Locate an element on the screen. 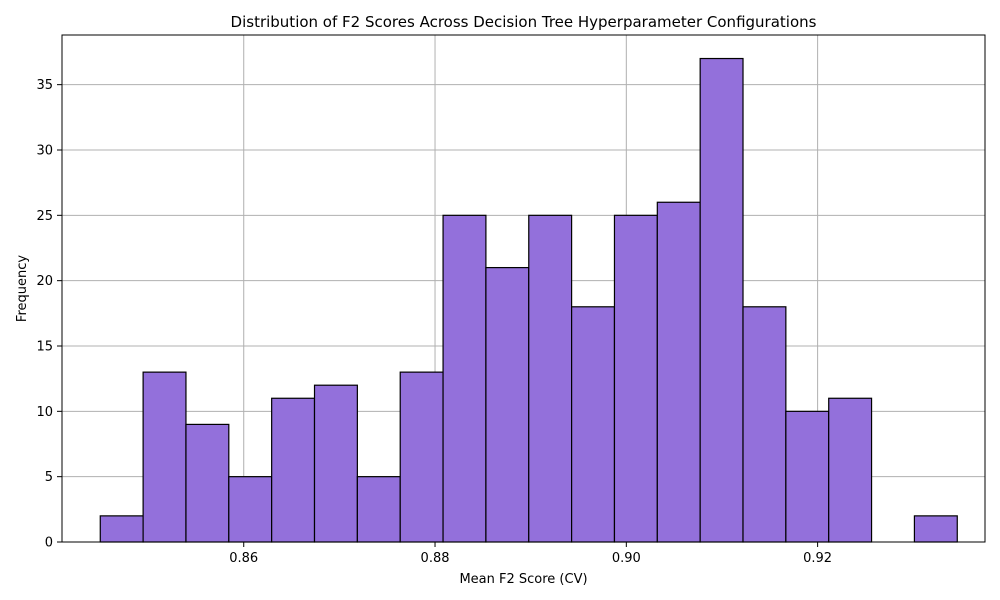 Image resolution: width=1000 pixels, height=600 pixels. y-tick-label: 25 is located at coordinates (44, 216).